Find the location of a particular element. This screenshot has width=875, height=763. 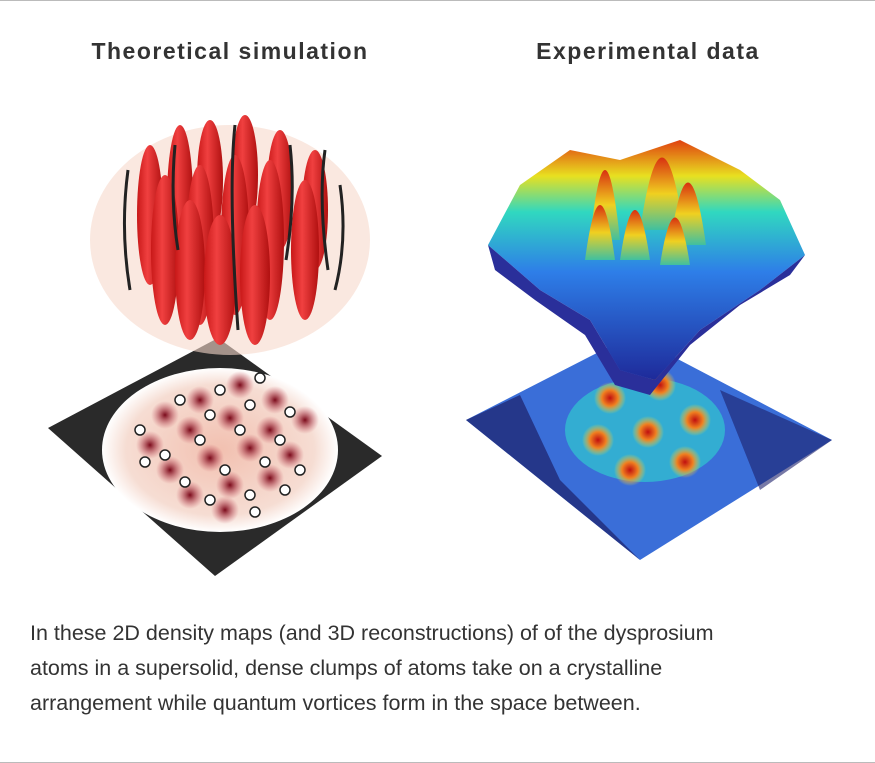

vortex-lines is located at coordinates (233, 227).